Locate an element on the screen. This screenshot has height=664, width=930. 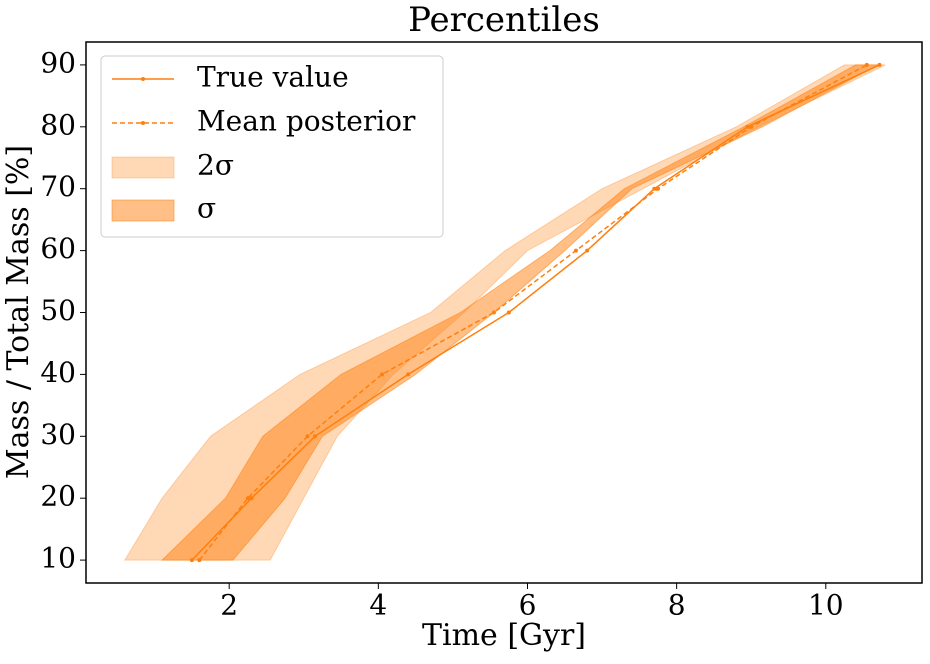
x-tick-label: 2 is located at coordinates (229, 605).